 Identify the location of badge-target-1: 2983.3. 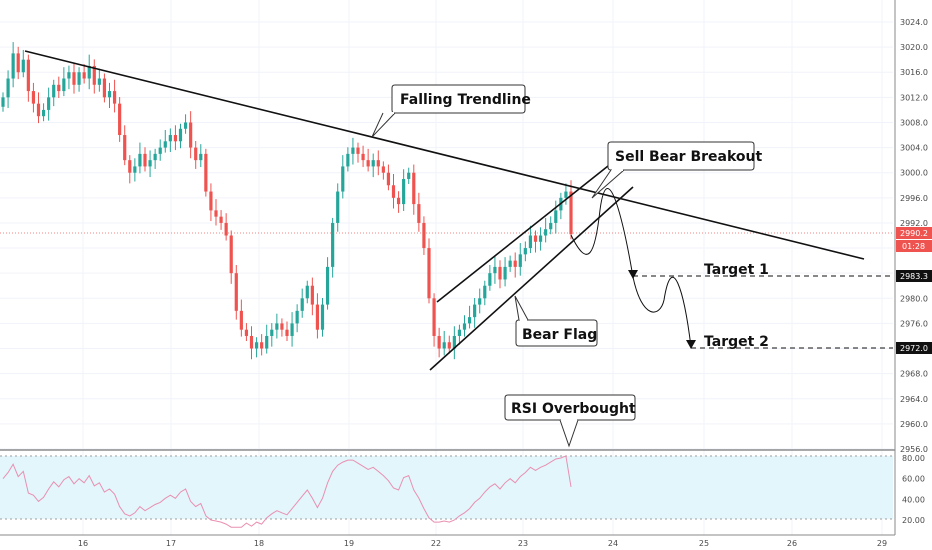
(914, 276).